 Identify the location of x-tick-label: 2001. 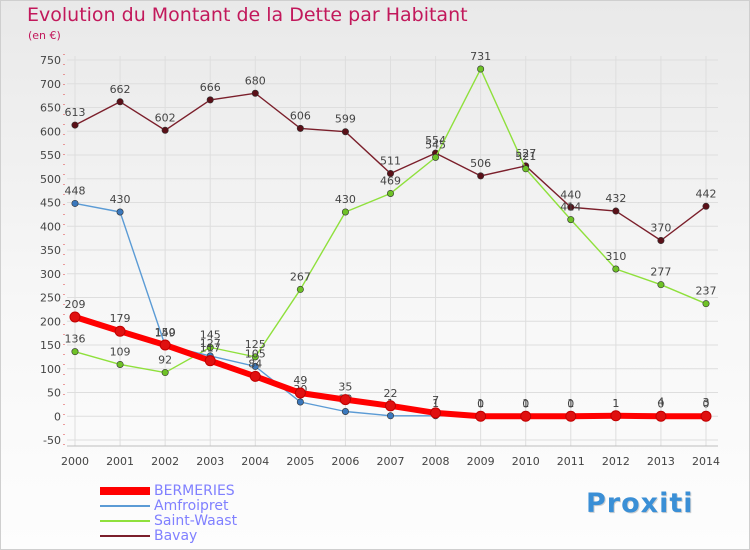
(120, 461).